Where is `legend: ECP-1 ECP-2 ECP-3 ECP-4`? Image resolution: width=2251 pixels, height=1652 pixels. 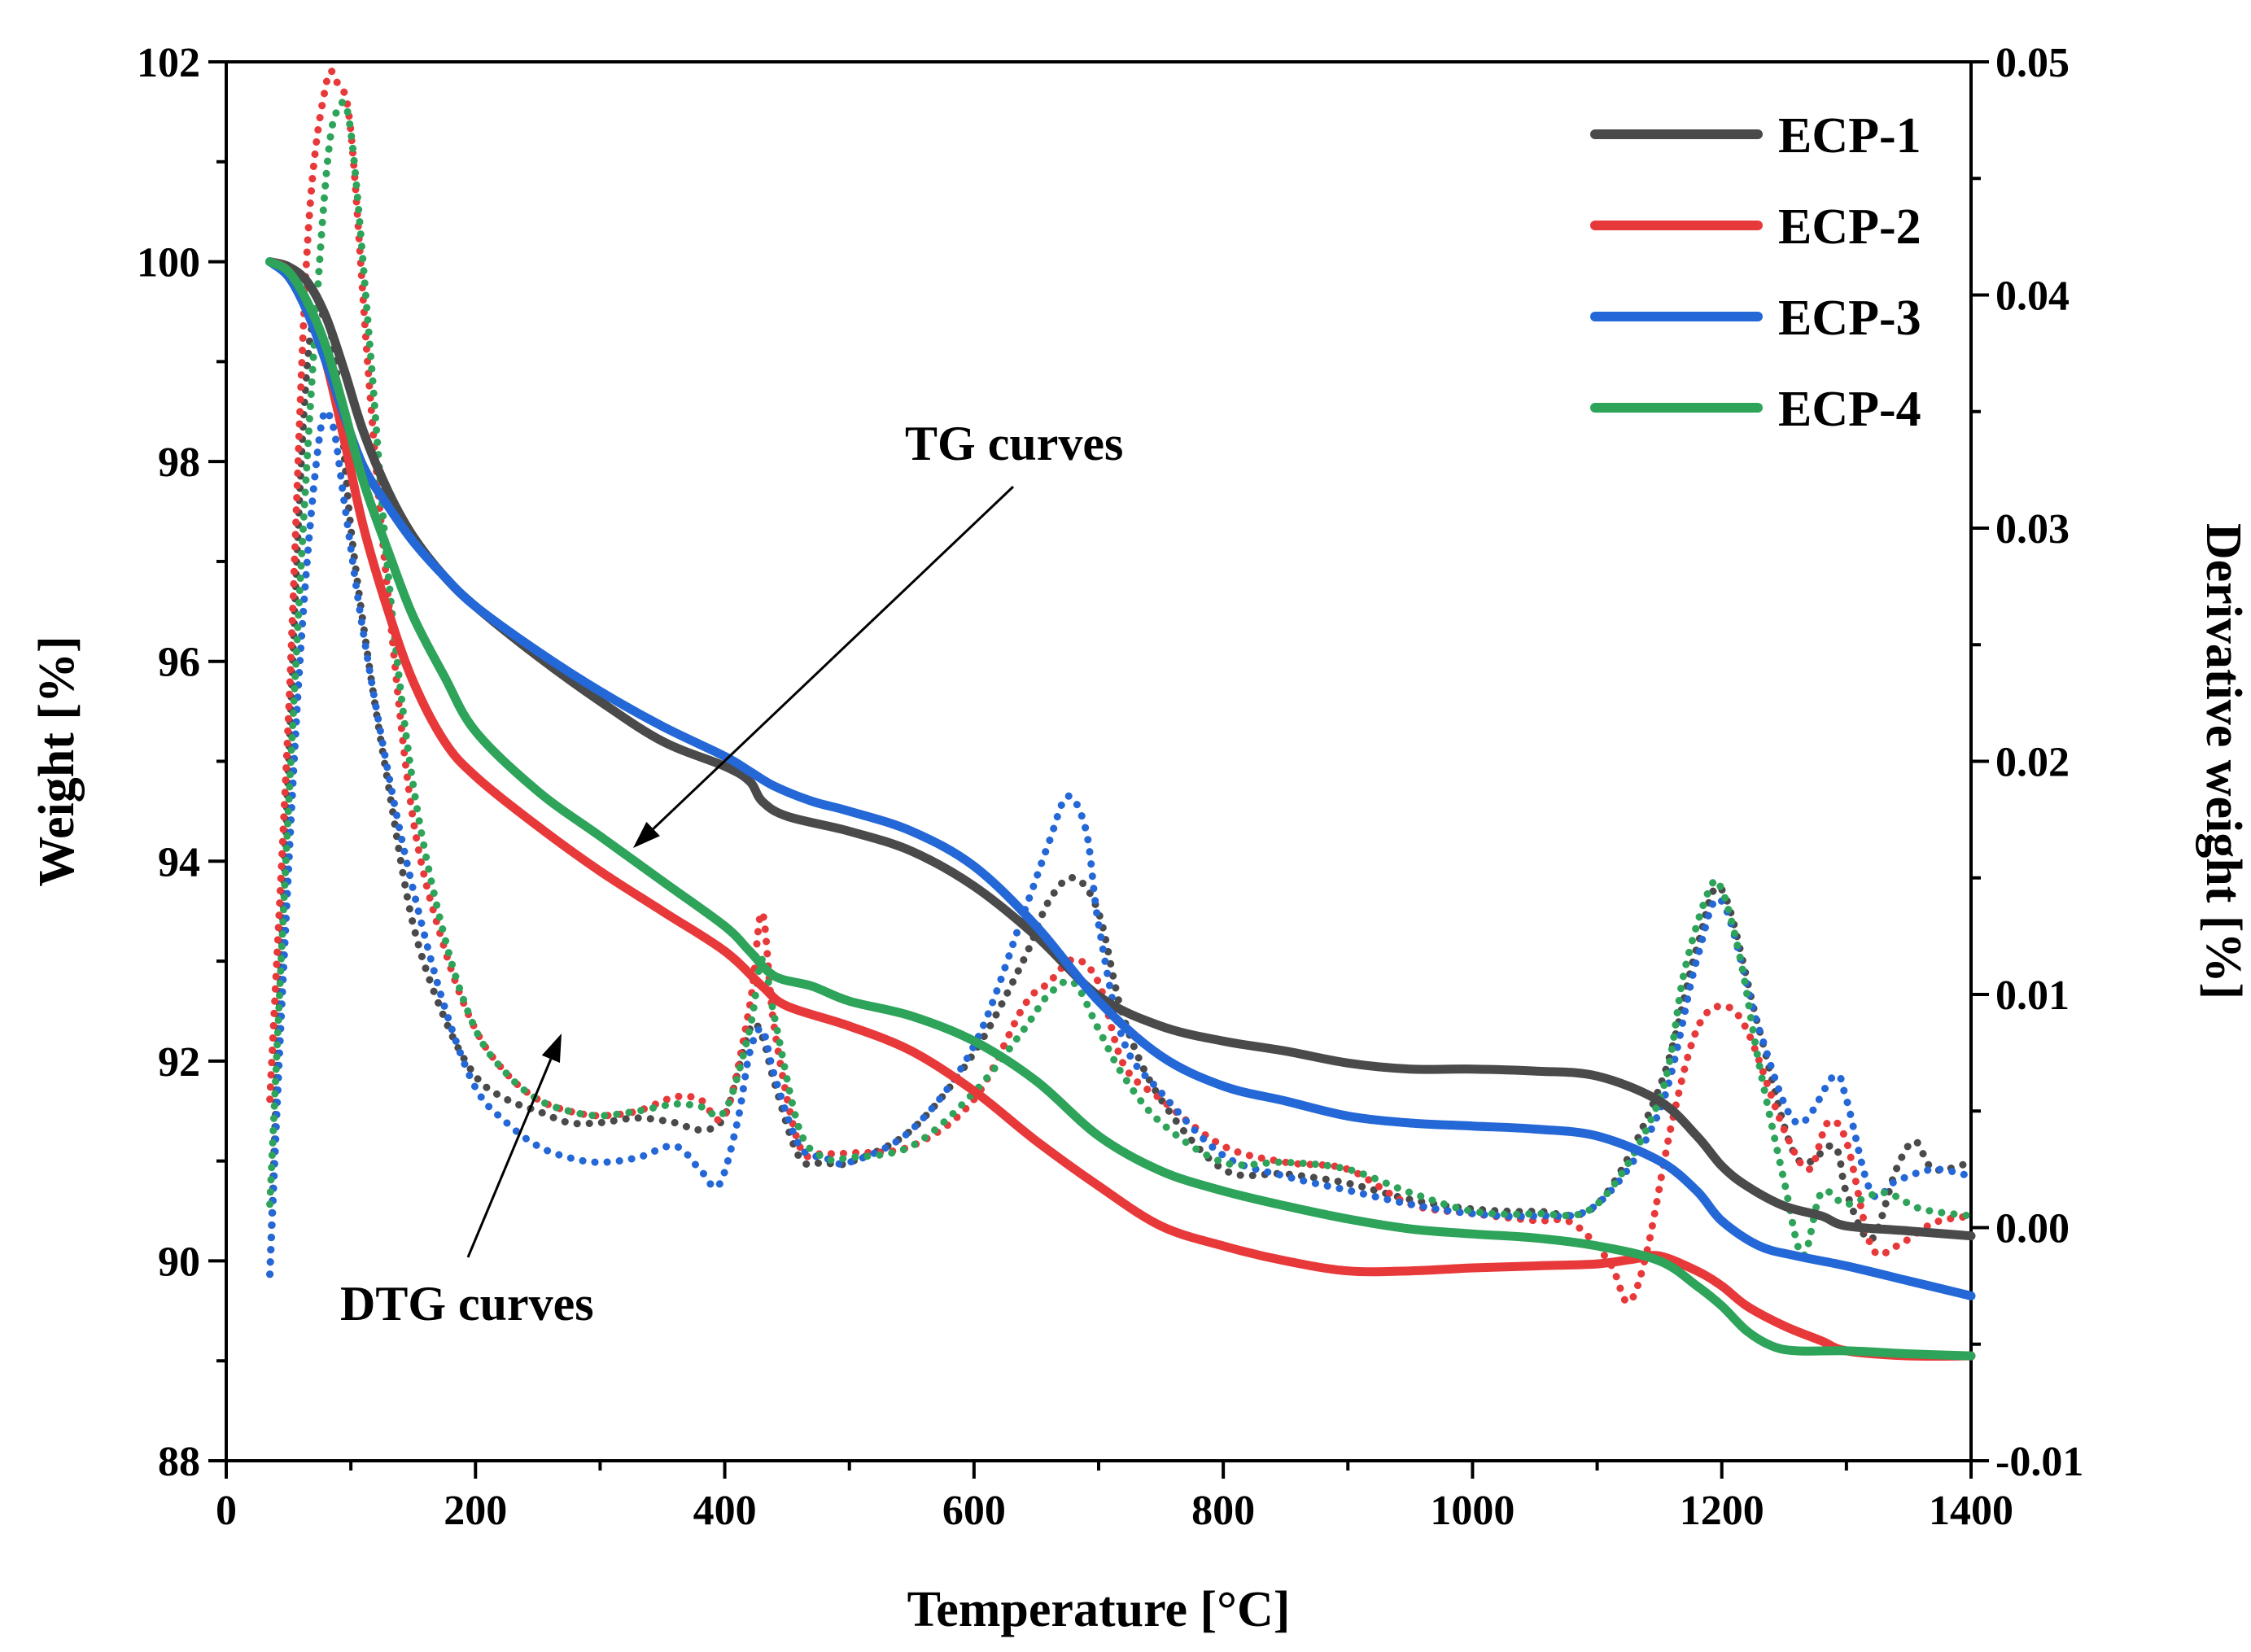
legend: ECP-1 ECP-2 ECP-3 ECP-4 is located at coordinates (1756, 272).